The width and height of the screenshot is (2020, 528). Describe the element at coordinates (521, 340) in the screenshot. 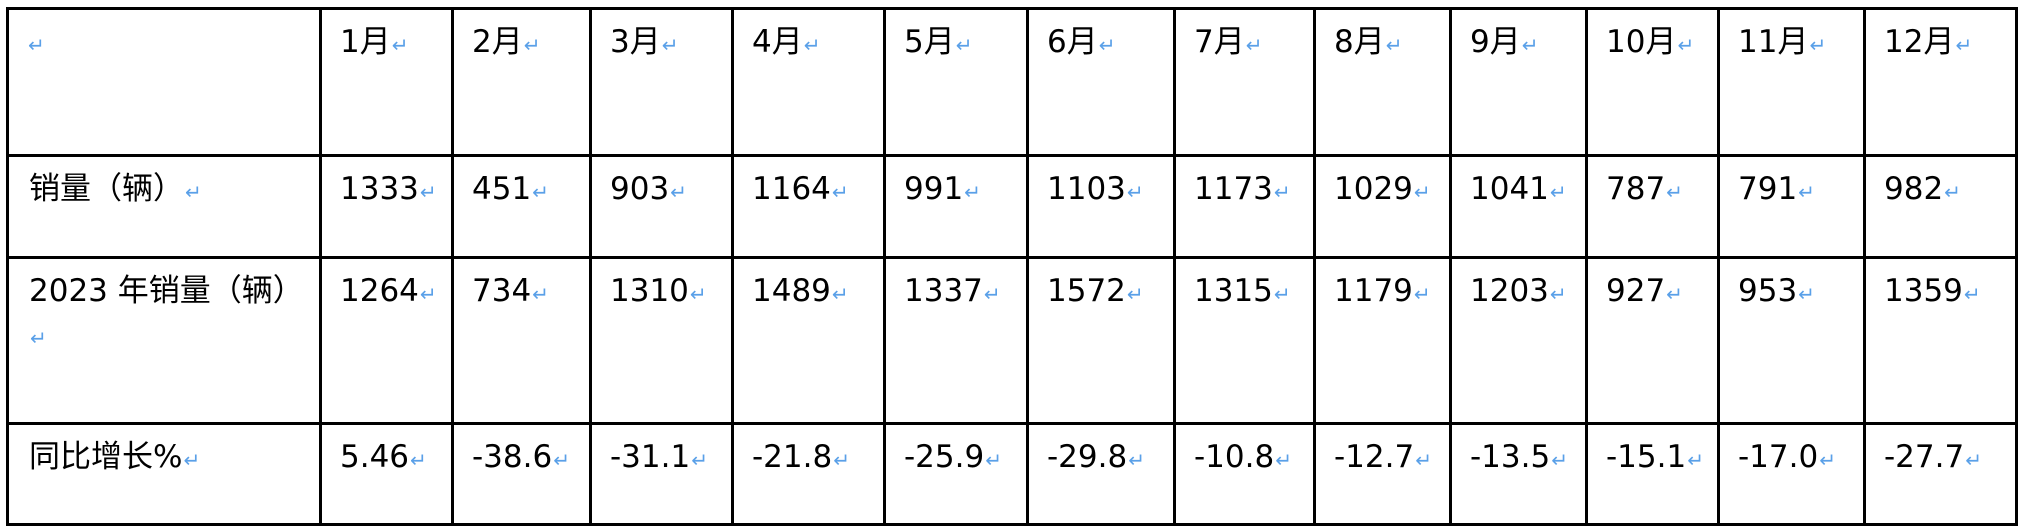

I see `data-cell: 734↵` at that location.